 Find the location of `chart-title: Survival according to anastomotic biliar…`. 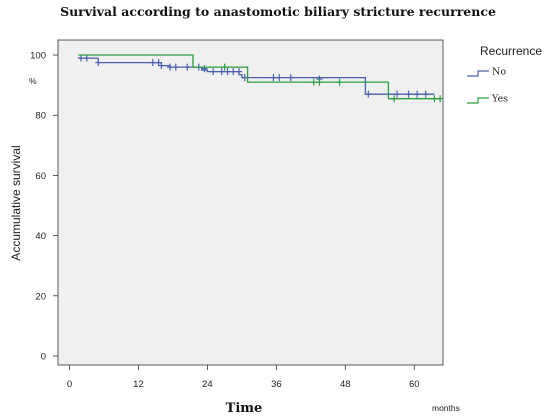

chart-title: Survival according to anastomotic biliar… is located at coordinates (278, 11).